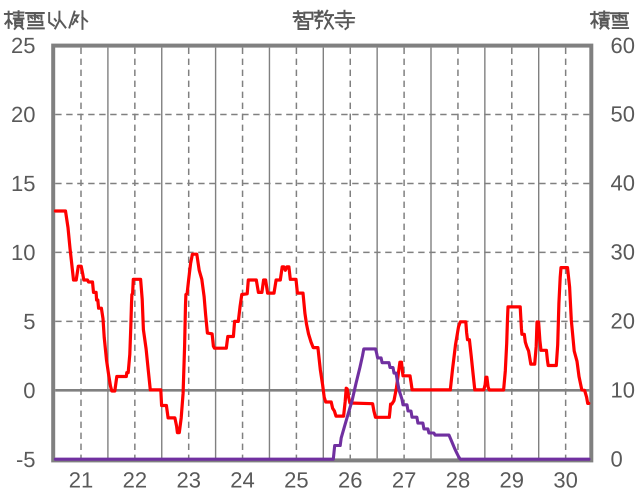  What do you see at coordinates (26, 459) in the screenshot?
I see `svg-text: -5` at bounding box center [26, 459].